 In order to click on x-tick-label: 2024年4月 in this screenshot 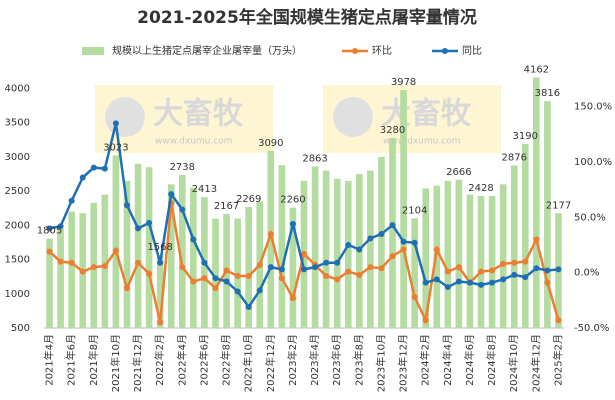, I will do `click(447, 360)`.